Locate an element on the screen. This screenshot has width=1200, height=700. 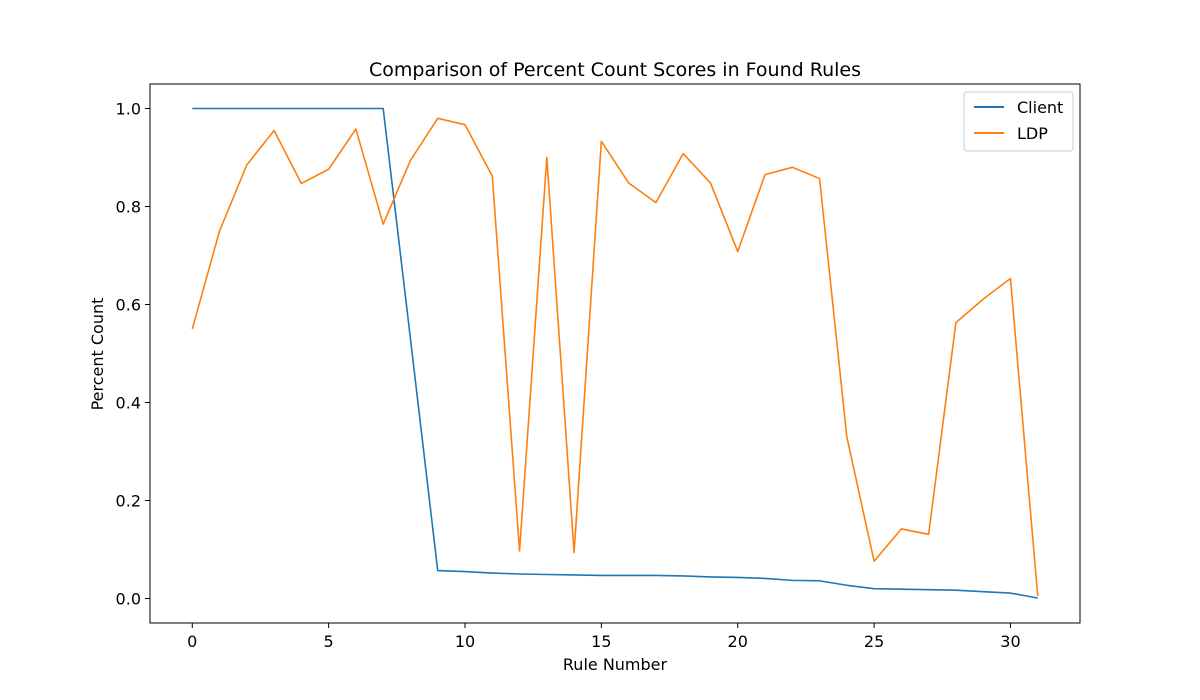
y-tick-label: 0.4 is located at coordinates (128, 403).